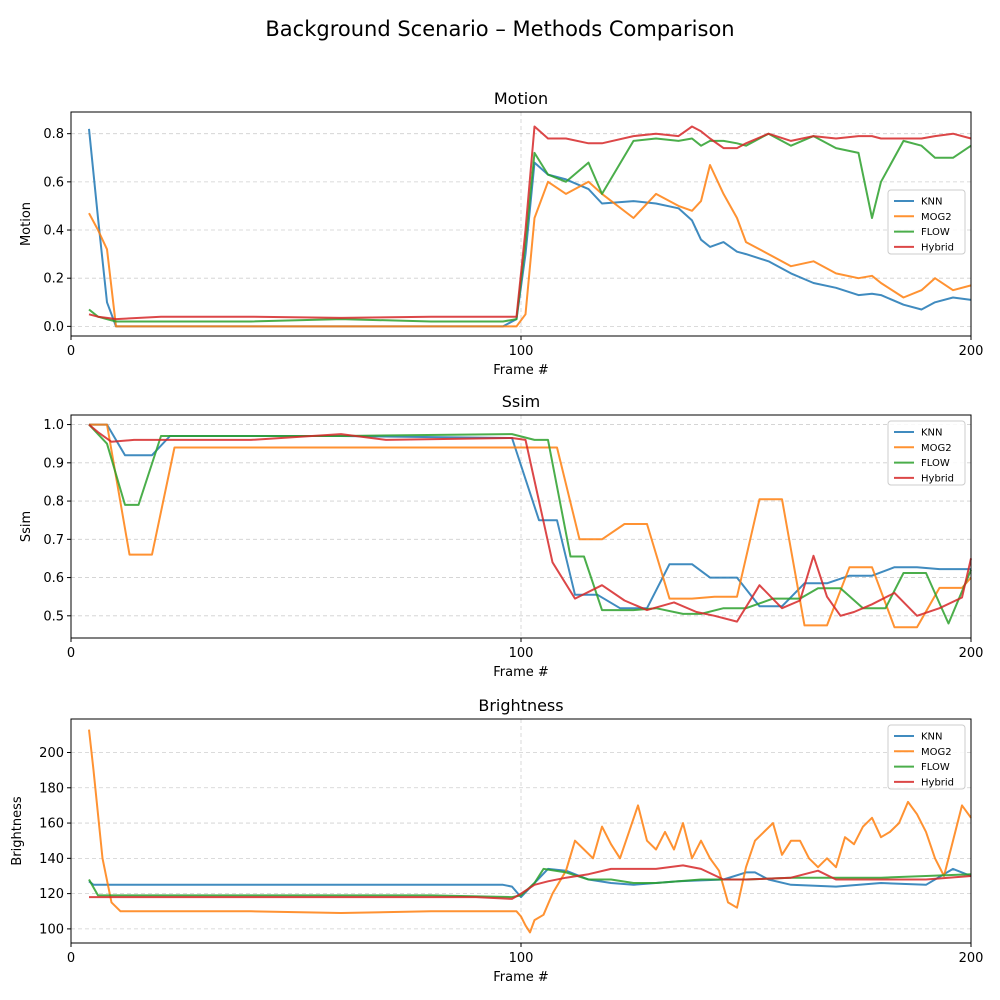  What do you see at coordinates (51, 929) in the screenshot?
I see `y-tick-label: 100` at bounding box center [51, 929].